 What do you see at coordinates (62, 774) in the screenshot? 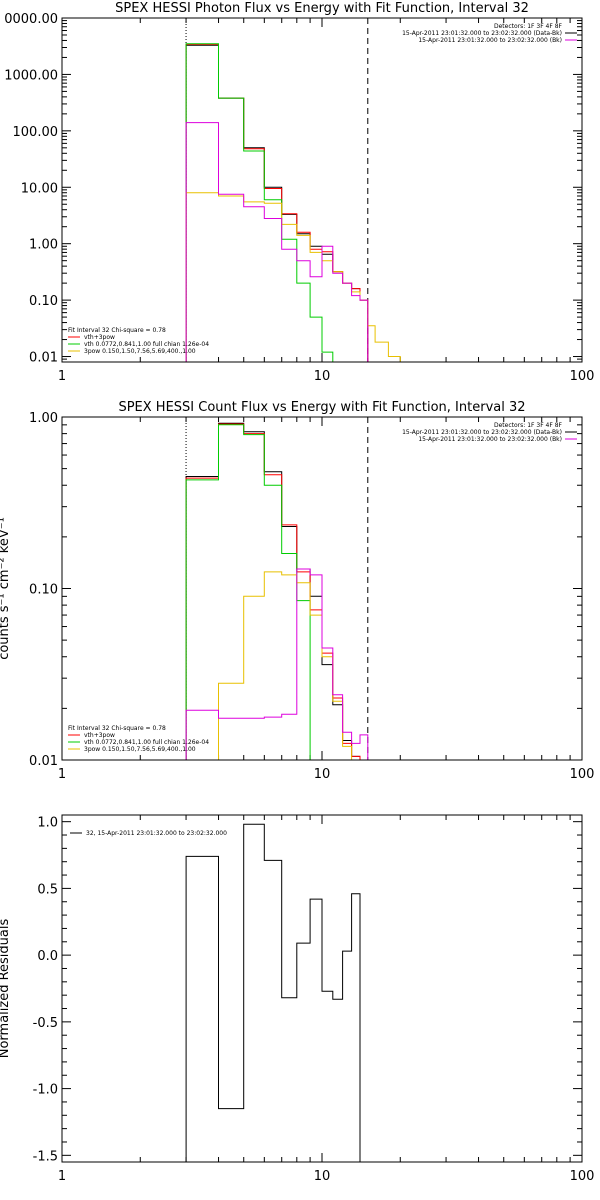
I see `x-tick-label-1: 1` at bounding box center [62, 774].